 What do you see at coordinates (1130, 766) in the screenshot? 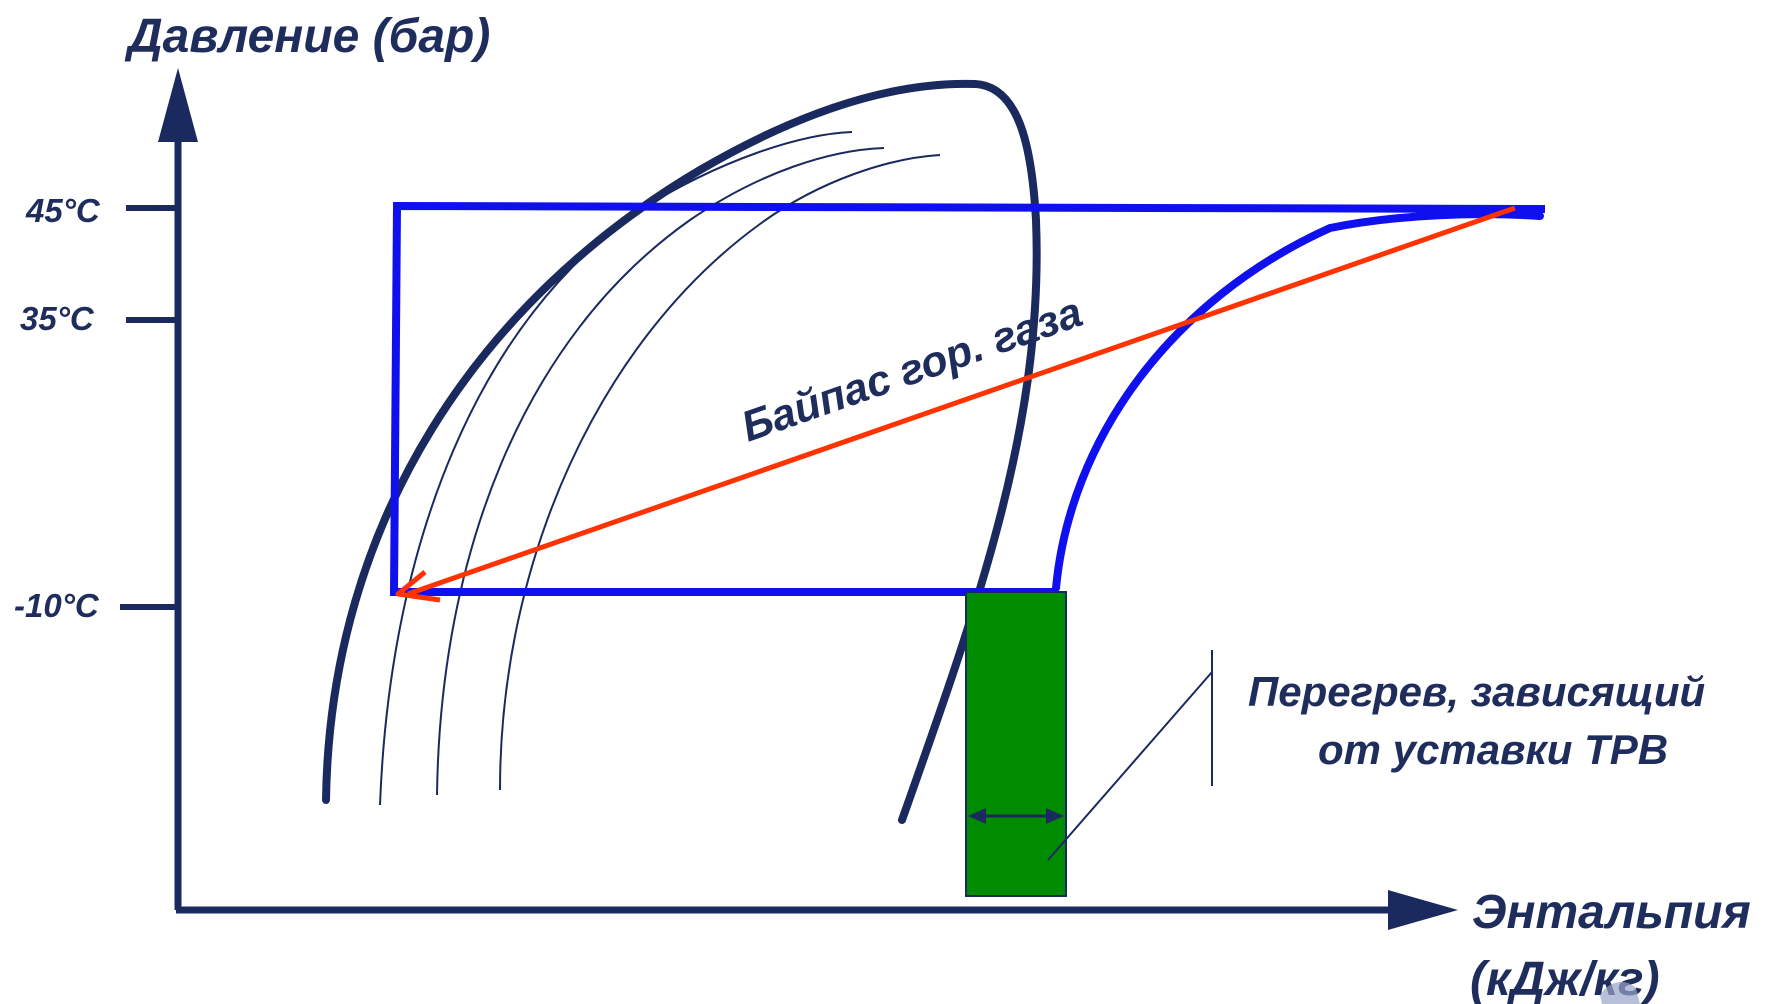
I see `superheat-leader-line` at bounding box center [1130, 766].